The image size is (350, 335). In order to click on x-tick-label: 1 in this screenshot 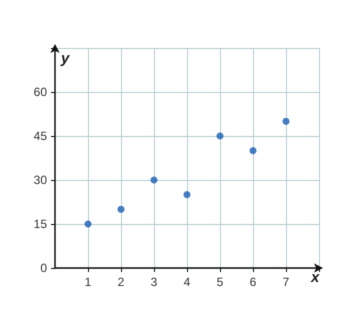, I will do `click(88, 282)`.